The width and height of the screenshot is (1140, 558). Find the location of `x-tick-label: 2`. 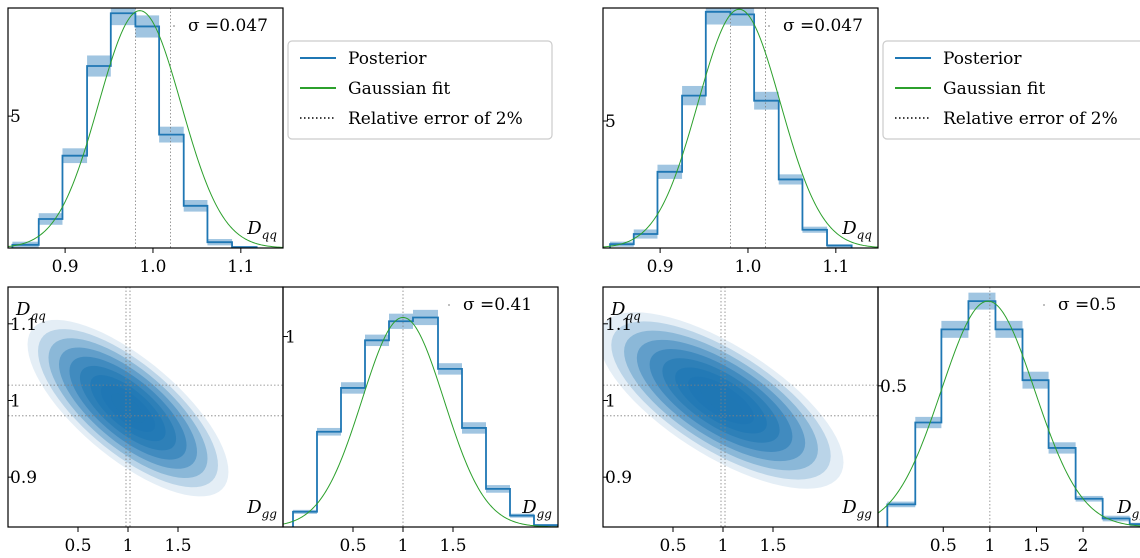

x-tick-label: 2 is located at coordinates (1083, 546).